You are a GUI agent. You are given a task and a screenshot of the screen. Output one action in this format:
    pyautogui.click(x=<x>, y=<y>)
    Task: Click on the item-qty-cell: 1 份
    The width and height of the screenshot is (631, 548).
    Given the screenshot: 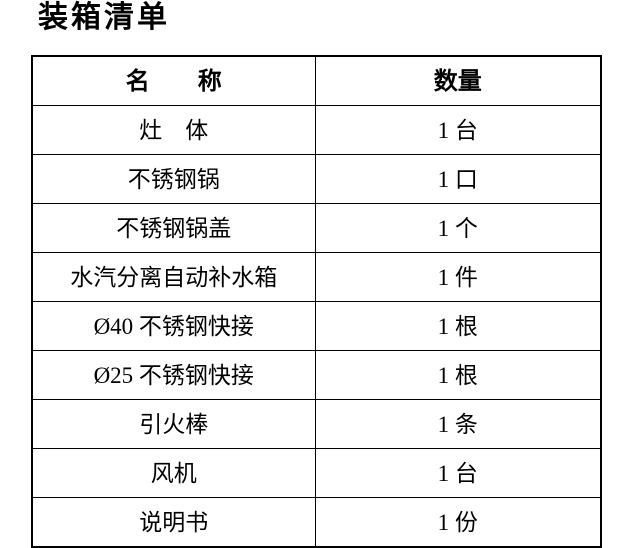 What is the action you would take?
    pyautogui.click(x=458, y=522)
    